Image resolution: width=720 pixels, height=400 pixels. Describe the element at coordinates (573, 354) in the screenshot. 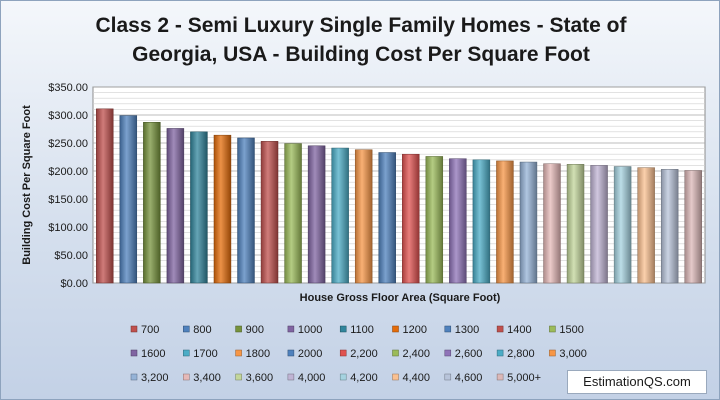

I see `legend-label: 3,000` at that location.